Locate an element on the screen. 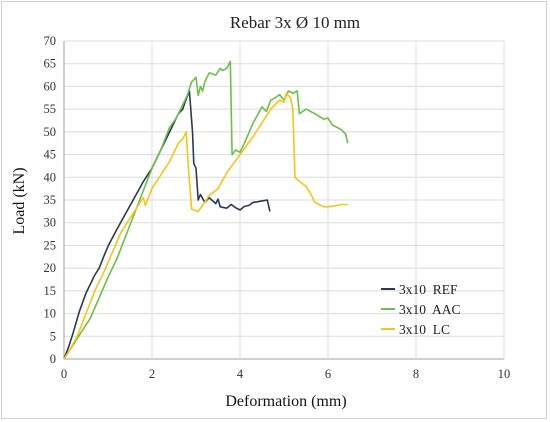  y-axis-label: Load (kN) is located at coordinates (19, 200).